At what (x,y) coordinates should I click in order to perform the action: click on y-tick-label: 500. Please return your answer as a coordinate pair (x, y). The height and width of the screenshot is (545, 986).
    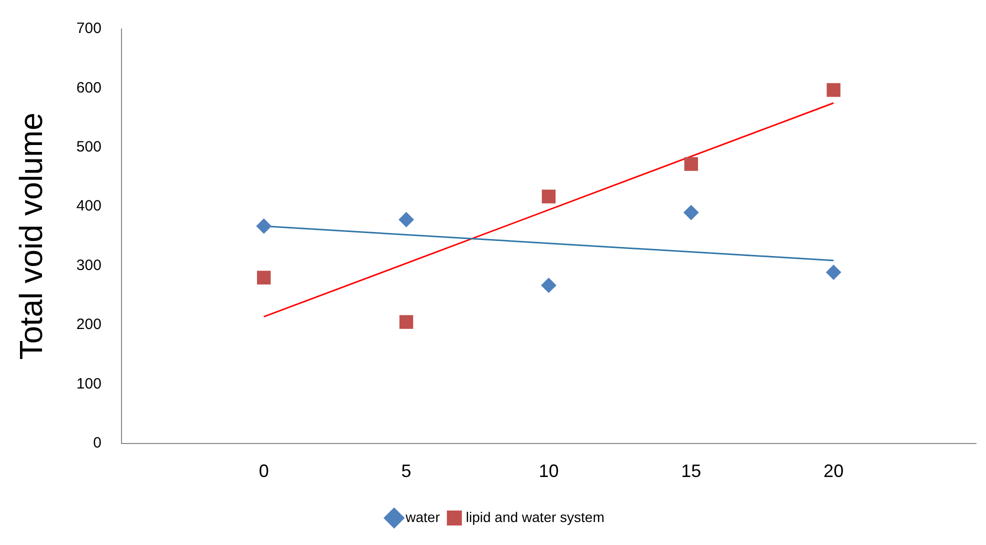
    Looking at the image, I should click on (89, 147).